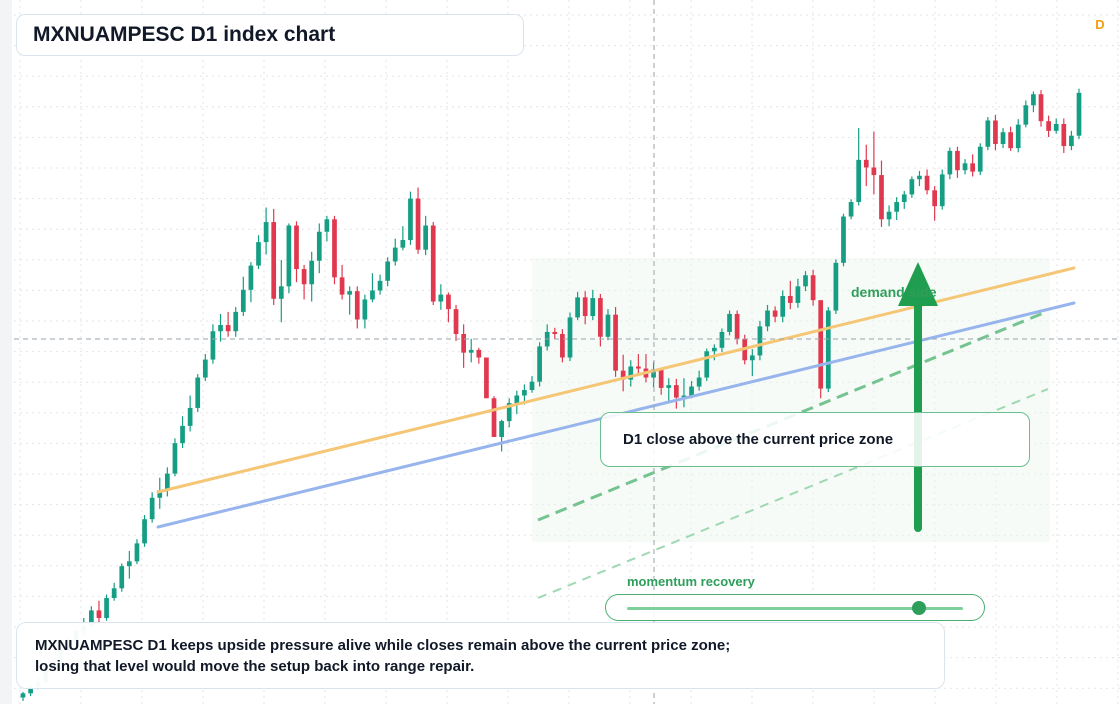 This screenshot has height=704, width=1120. What do you see at coordinates (919, 608) in the screenshot?
I see `momentum-knob` at bounding box center [919, 608].